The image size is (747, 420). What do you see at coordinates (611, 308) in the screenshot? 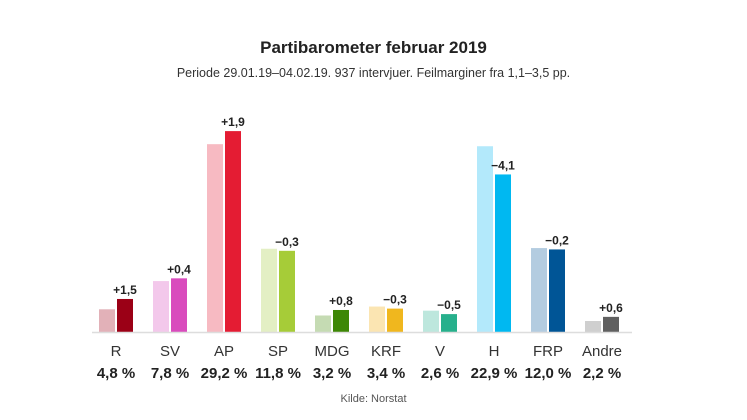
I see `change-label: +0,6` at bounding box center [611, 308].